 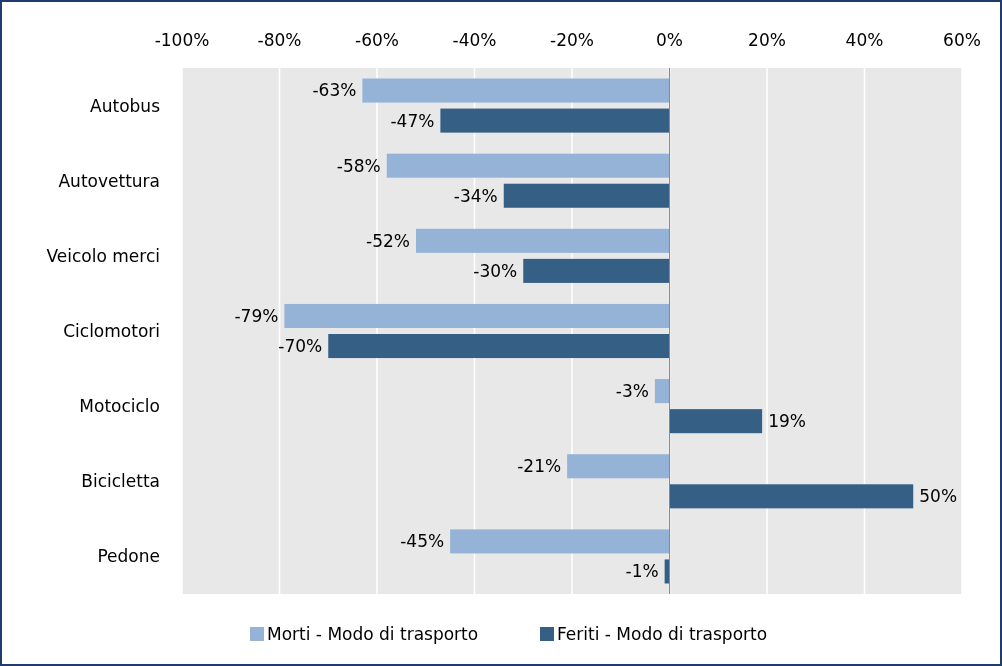 I want to click on text: -79%, so click(x=256, y=315).